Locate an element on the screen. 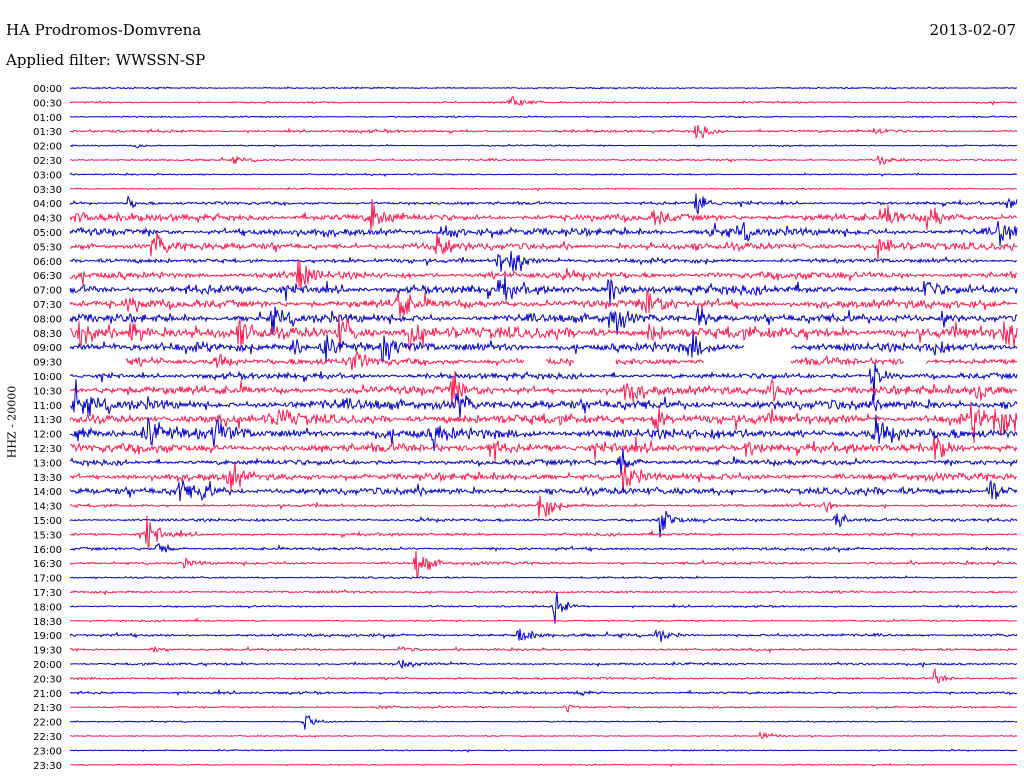  row-time-label: 07:00 is located at coordinates (47, 291).